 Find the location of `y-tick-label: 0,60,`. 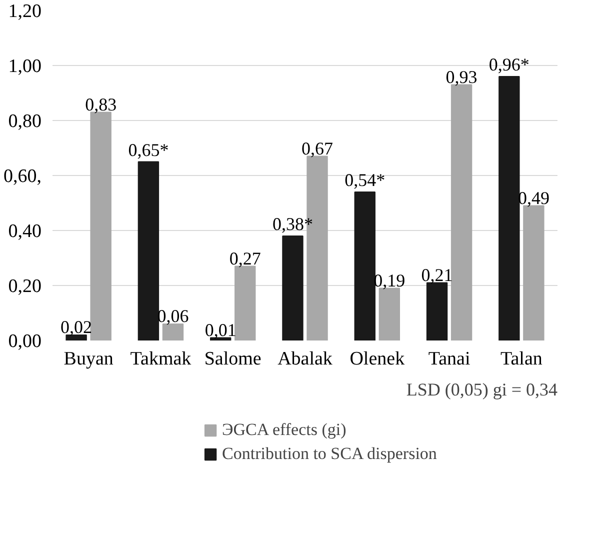

y-tick-label: 0,60, is located at coordinates (23, 176).